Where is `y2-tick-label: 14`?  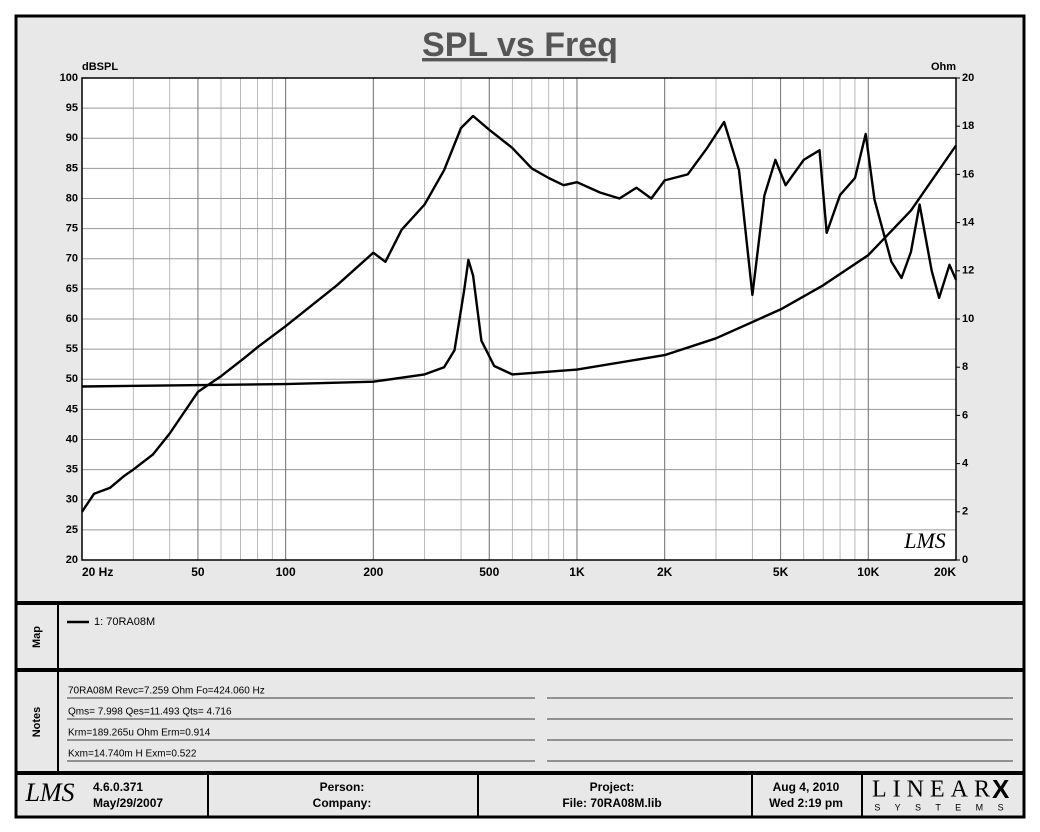 y2-tick-label: 14 is located at coordinates (968, 223).